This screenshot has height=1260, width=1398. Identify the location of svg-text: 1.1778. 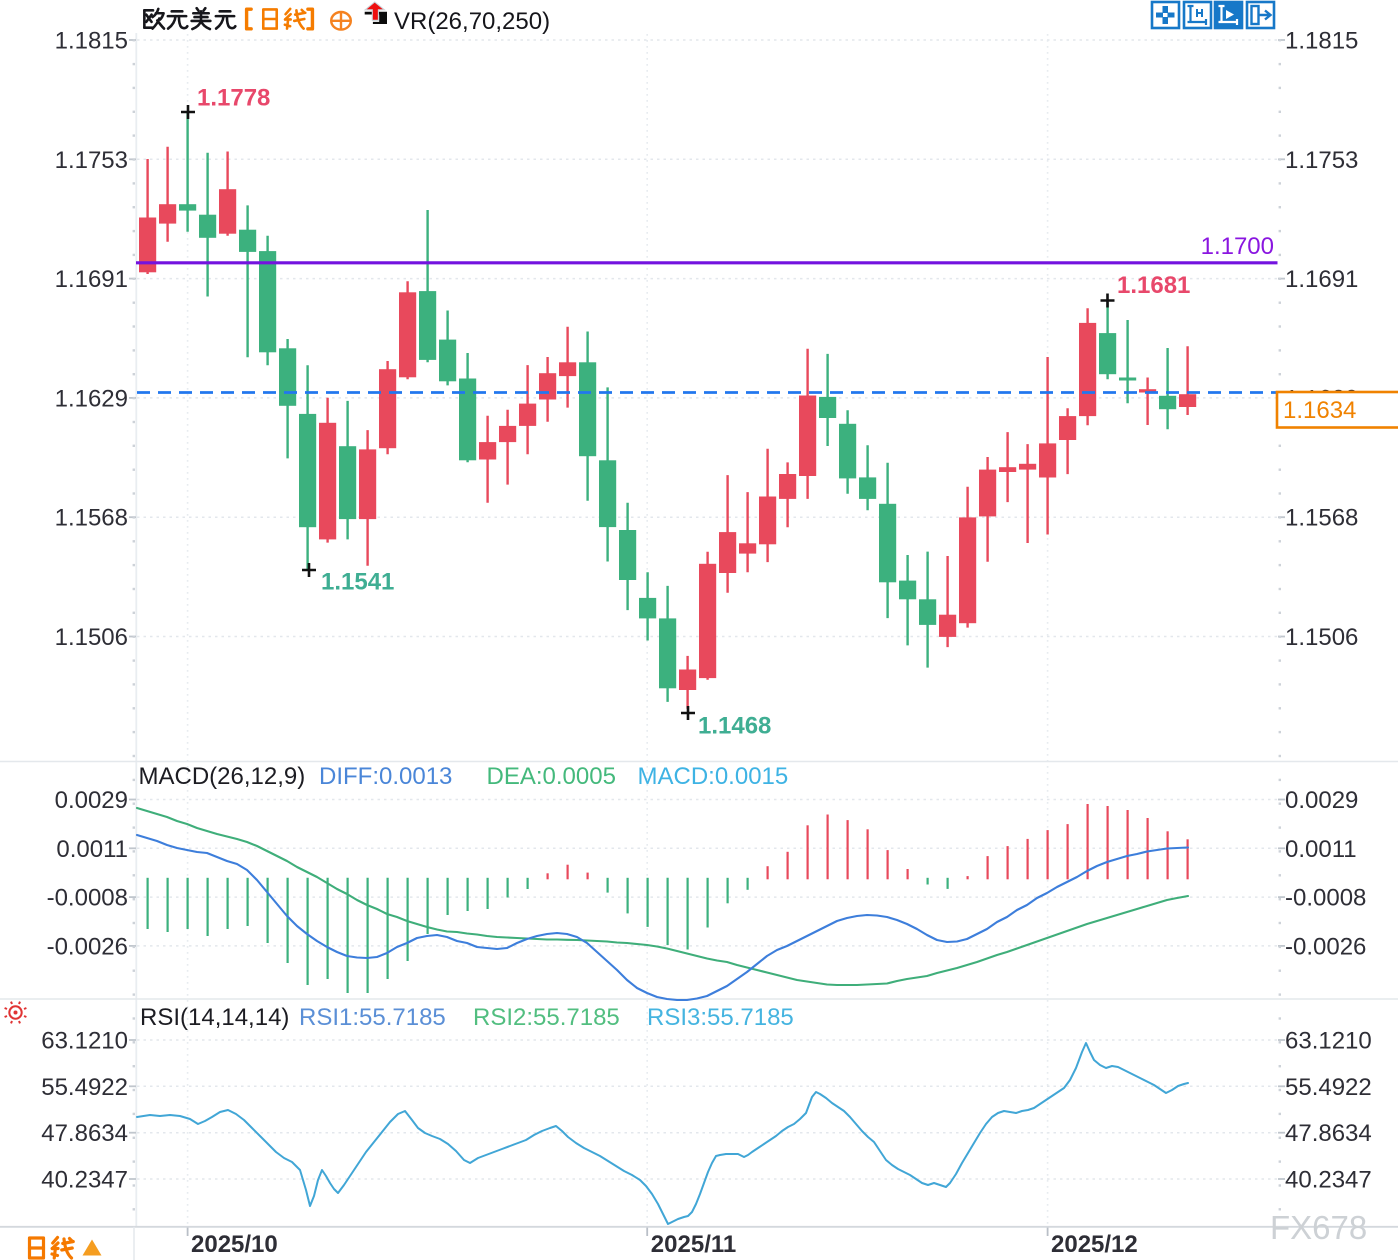
(233, 98).